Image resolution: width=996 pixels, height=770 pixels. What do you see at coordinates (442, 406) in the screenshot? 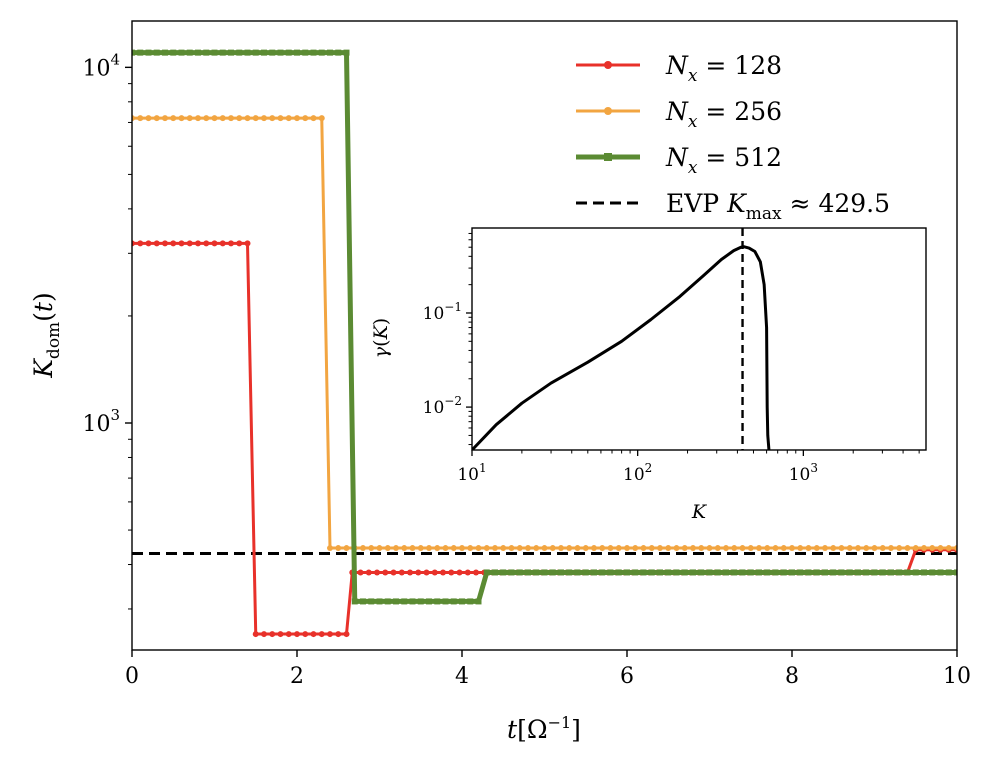
I see `inset-y-tick-label: 10⁻²` at bounding box center [442, 406].